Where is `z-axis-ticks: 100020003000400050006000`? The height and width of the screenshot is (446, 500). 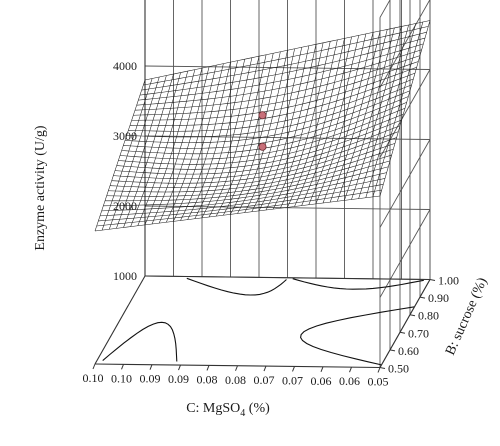 z-axis-ticks: 100020003000400050006000 is located at coordinates (125, 141).